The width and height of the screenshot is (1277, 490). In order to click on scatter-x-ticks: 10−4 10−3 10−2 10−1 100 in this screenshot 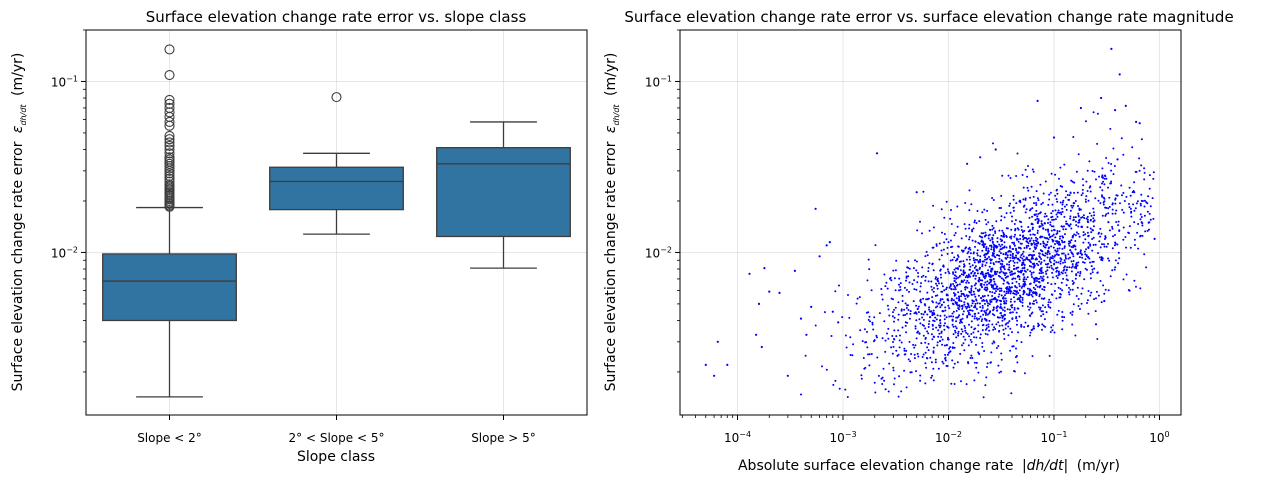, I will do `click(925, 430)`.